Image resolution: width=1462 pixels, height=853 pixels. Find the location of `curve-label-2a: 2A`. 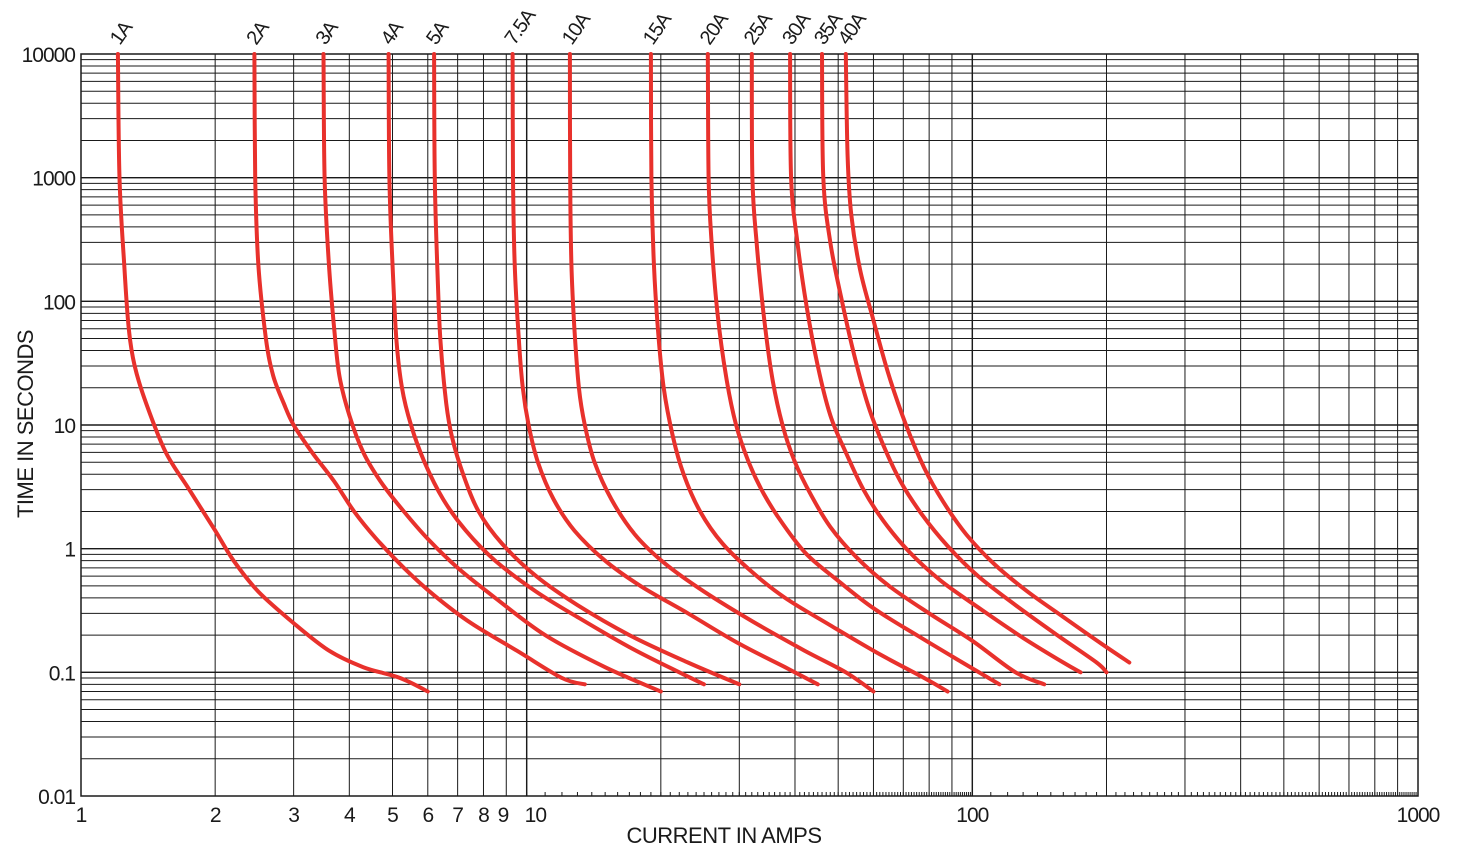

curve-label-2a: 2A is located at coordinates (258, 32).